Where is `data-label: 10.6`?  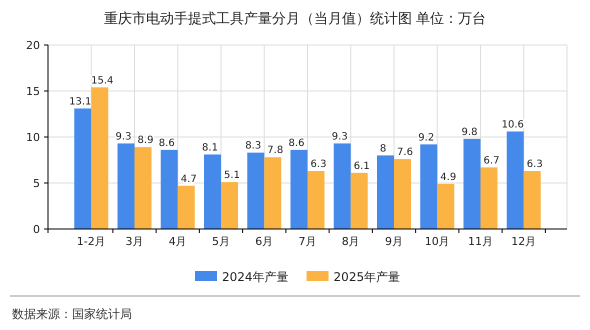 data-label: 10.6 is located at coordinates (513, 124).